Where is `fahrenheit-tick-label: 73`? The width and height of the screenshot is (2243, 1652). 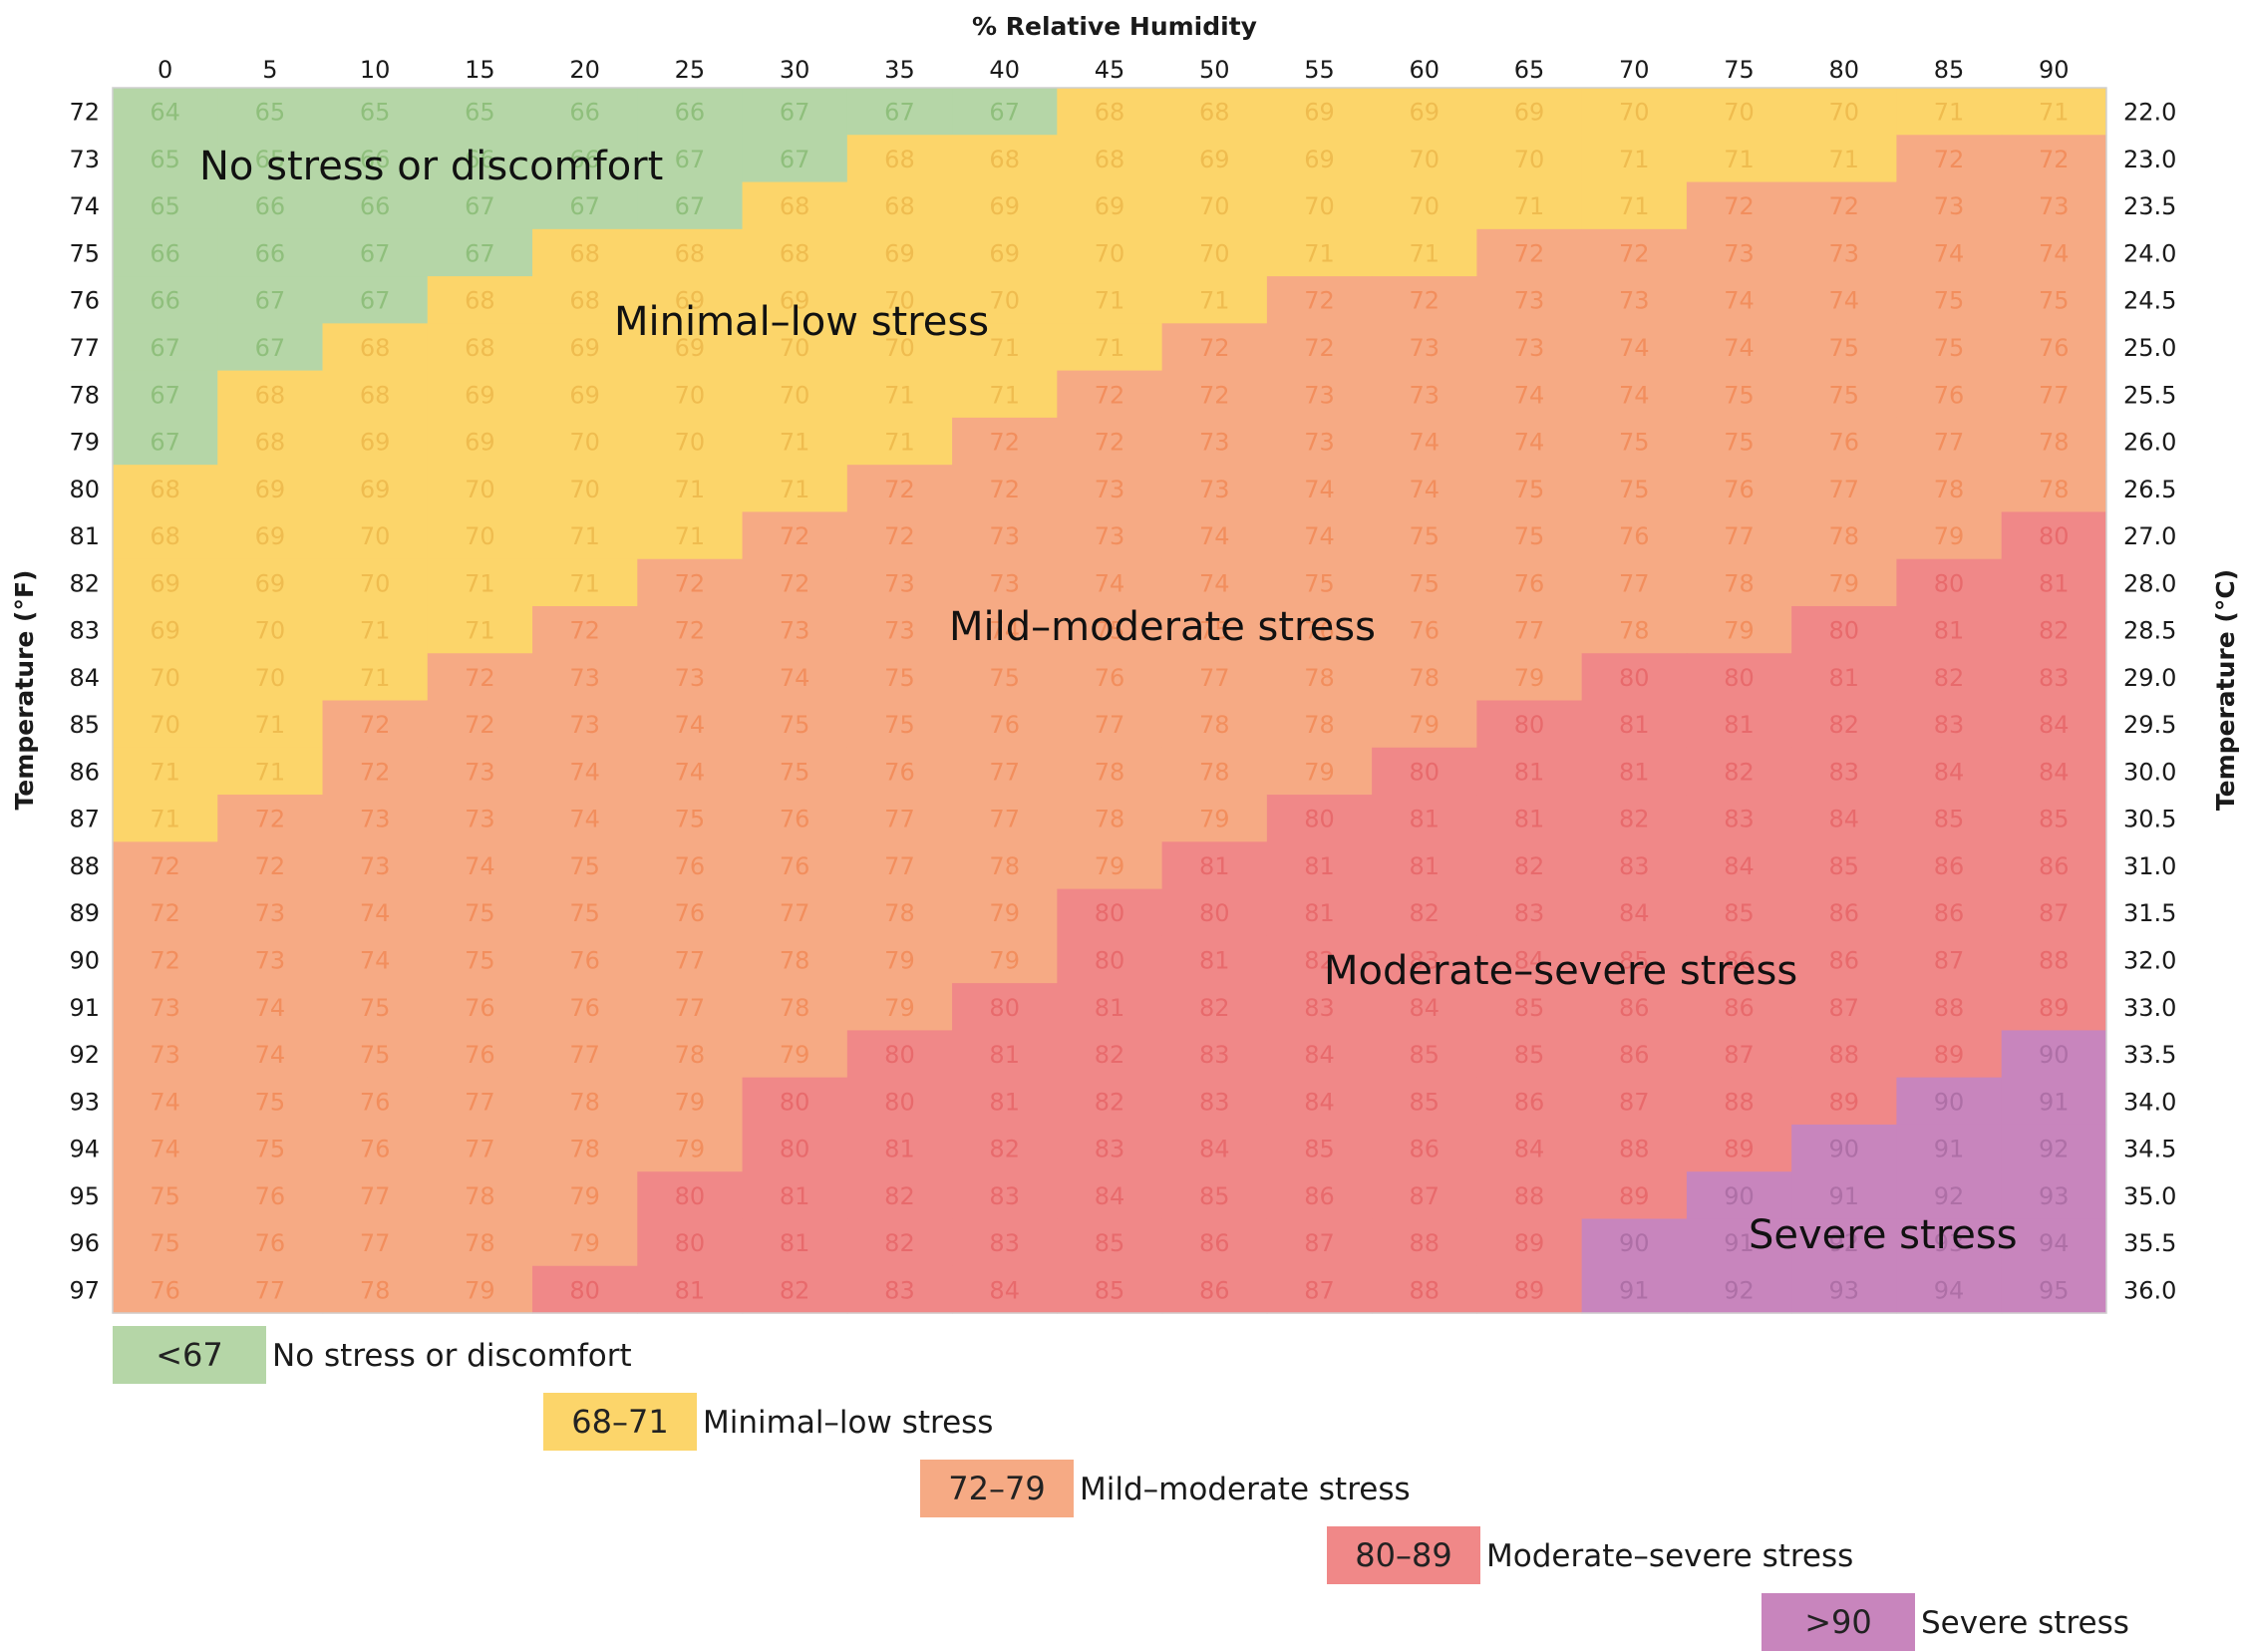
fahrenheit-tick-label: 73 is located at coordinates (84, 159).